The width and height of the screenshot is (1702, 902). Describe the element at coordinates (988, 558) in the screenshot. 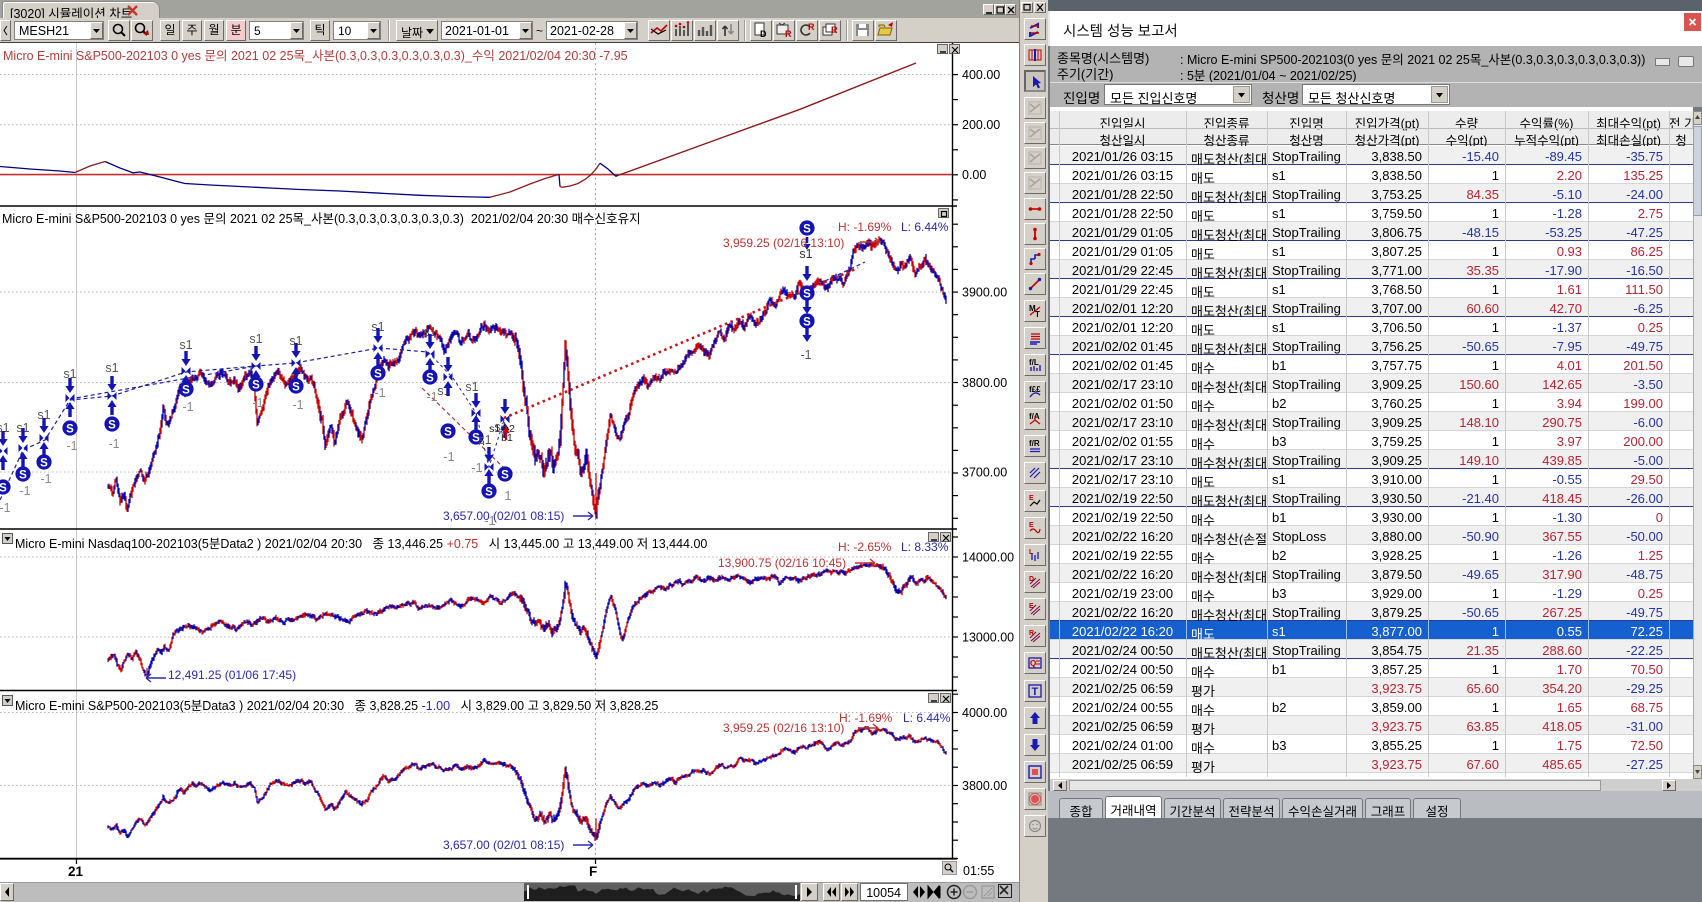

I see `svg-text: 14000.00` at that location.